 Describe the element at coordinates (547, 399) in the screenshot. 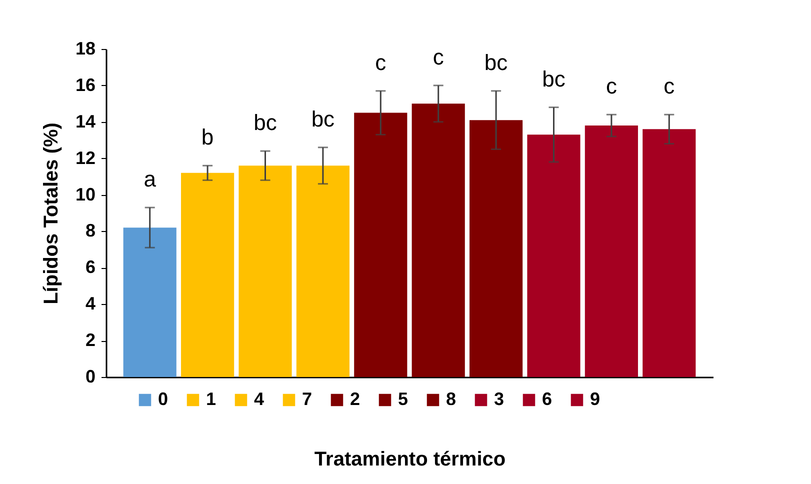

I see `legend-label: 6` at that location.